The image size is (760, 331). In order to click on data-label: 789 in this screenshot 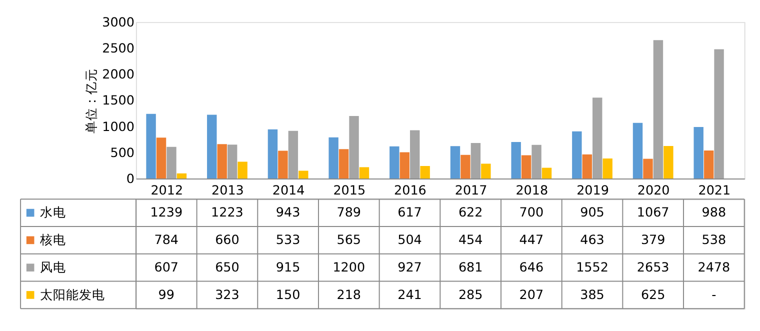, I will do `click(349, 212)`.